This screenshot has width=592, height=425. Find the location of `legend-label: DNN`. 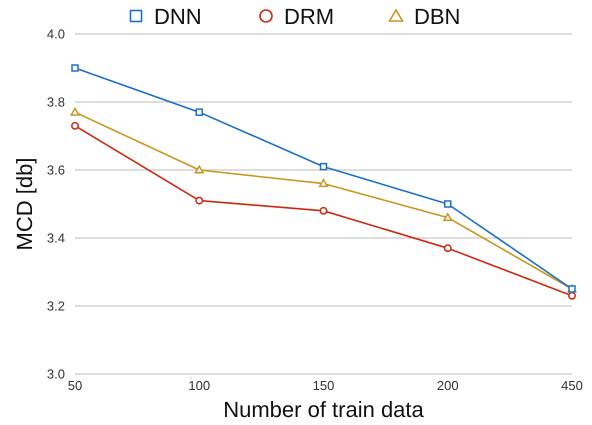

legend-label: DNN is located at coordinates (178, 16).